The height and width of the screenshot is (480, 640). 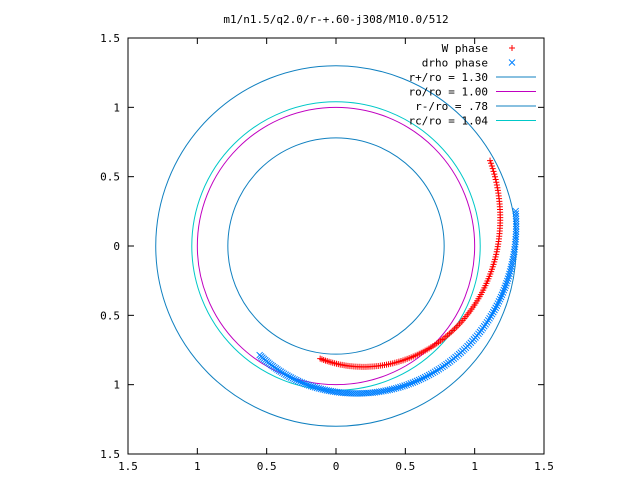 I want to click on legend-label: r+/ro = 1.30, so click(x=448, y=77).